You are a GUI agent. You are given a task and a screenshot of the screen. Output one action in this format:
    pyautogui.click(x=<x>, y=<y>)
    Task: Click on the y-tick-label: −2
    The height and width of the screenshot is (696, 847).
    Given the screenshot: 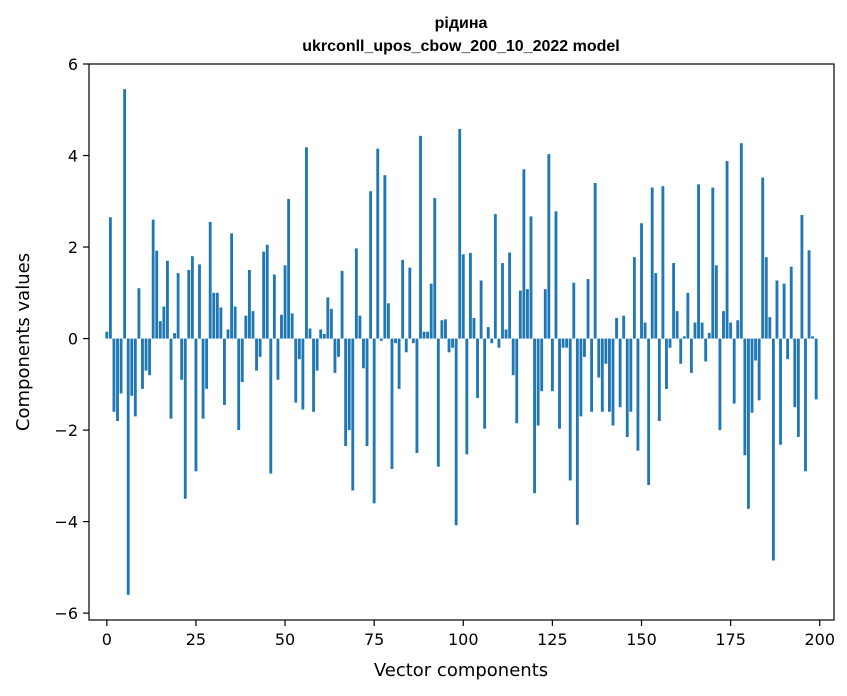 What is the action you would take?
    pyautogui.click(x=66, y=430)
    